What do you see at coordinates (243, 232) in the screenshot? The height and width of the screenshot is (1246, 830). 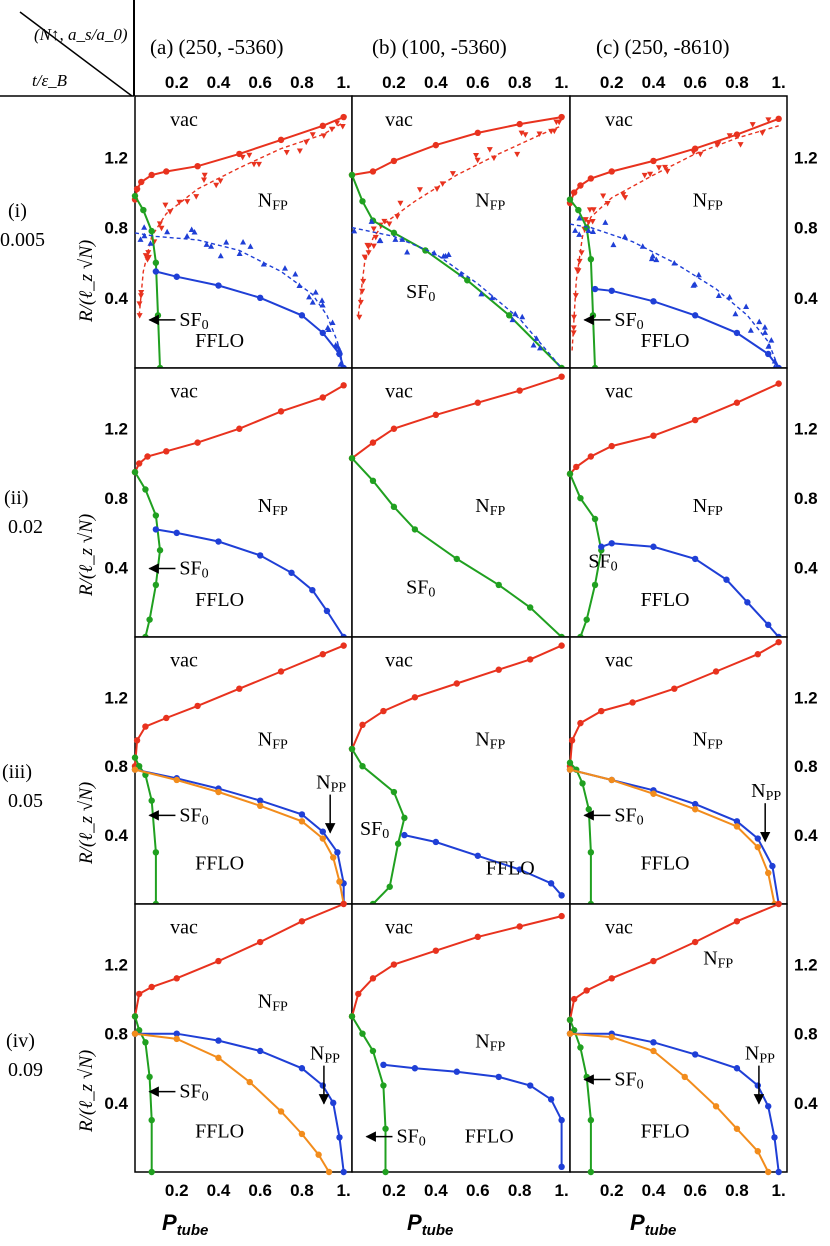 I see `panel-frame` at bounding box center [243, 232].